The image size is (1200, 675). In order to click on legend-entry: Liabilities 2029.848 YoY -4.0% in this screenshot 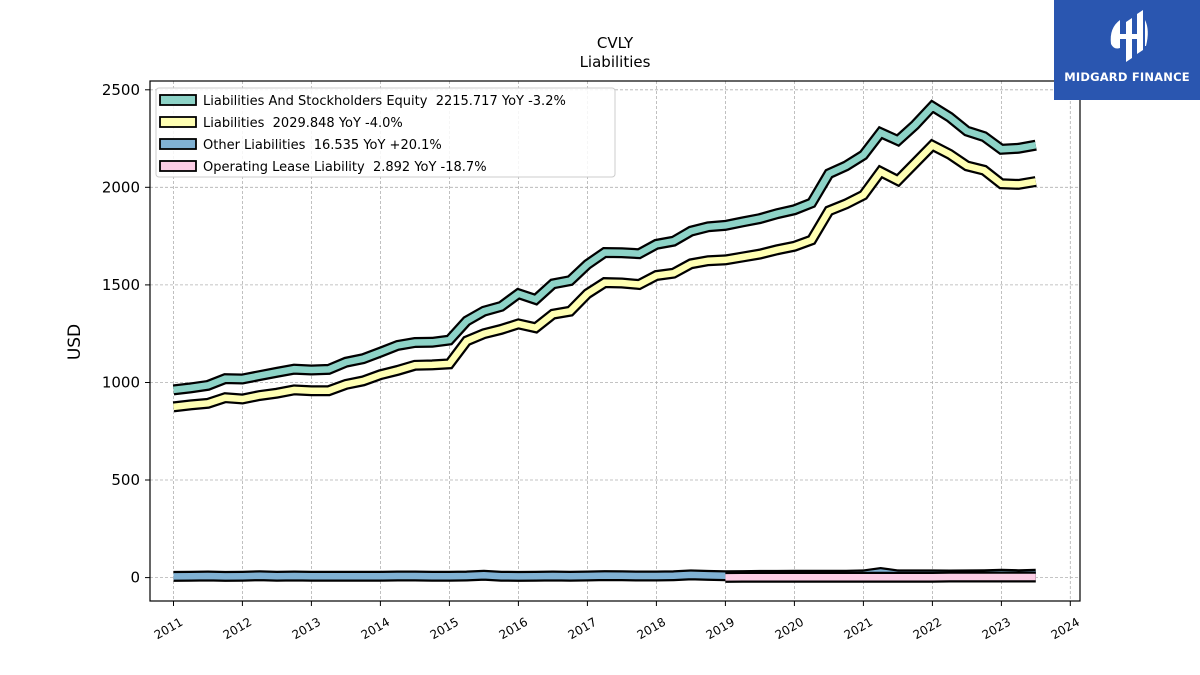, I will do `click(303, 123)`.